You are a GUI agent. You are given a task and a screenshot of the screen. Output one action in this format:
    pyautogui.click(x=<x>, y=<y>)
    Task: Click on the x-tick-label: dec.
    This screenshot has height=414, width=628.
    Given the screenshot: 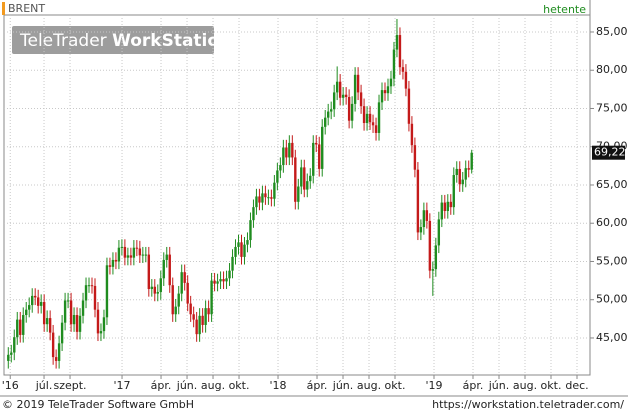 What is the action you would take?
    pyautogui.click(x=576, y=385)
    